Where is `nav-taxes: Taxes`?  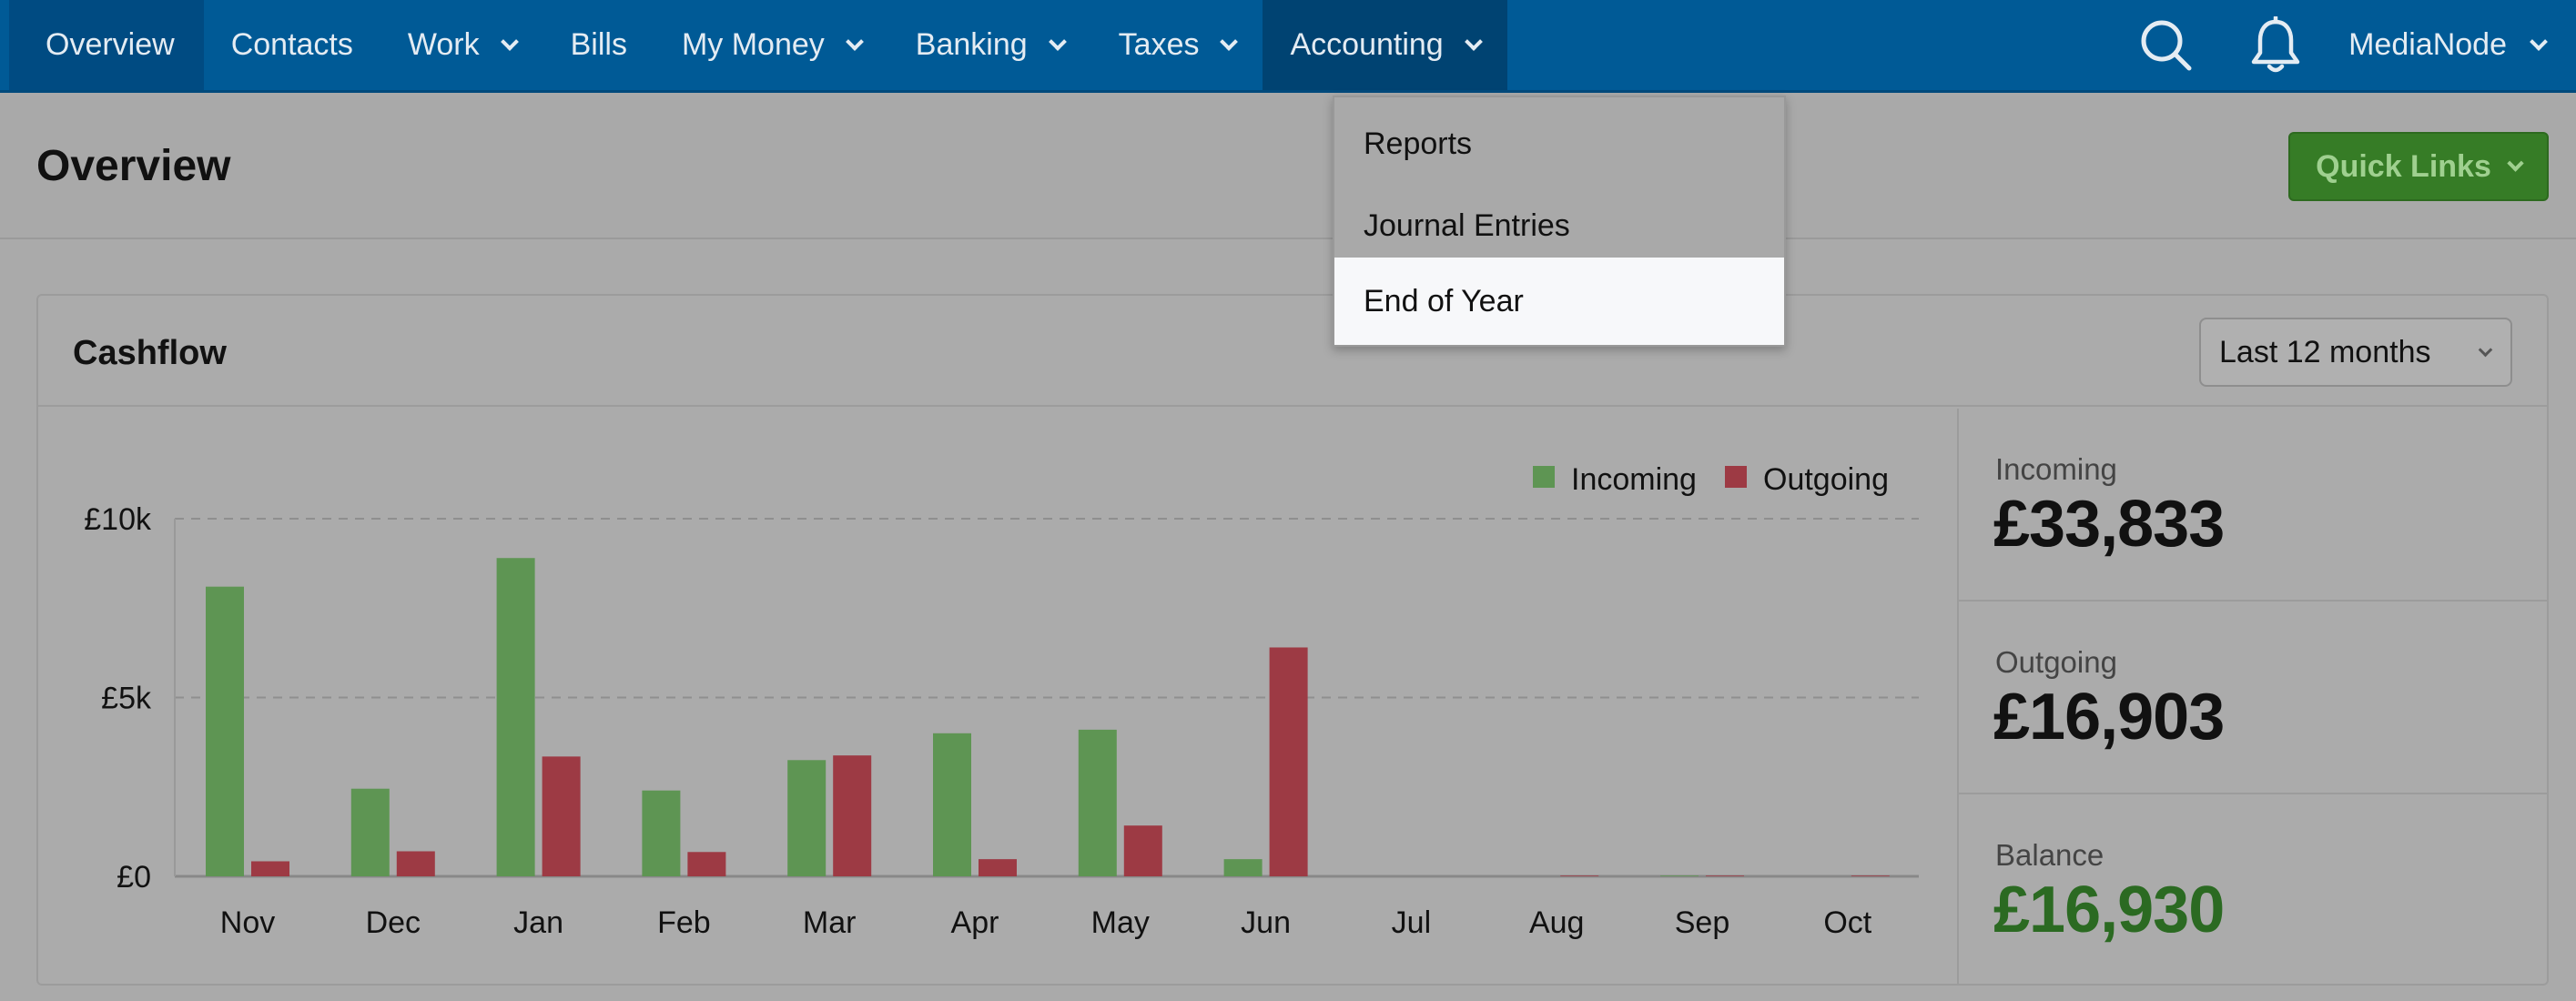 nav-taxes: Taxes is located at coordinates (1177, 45).